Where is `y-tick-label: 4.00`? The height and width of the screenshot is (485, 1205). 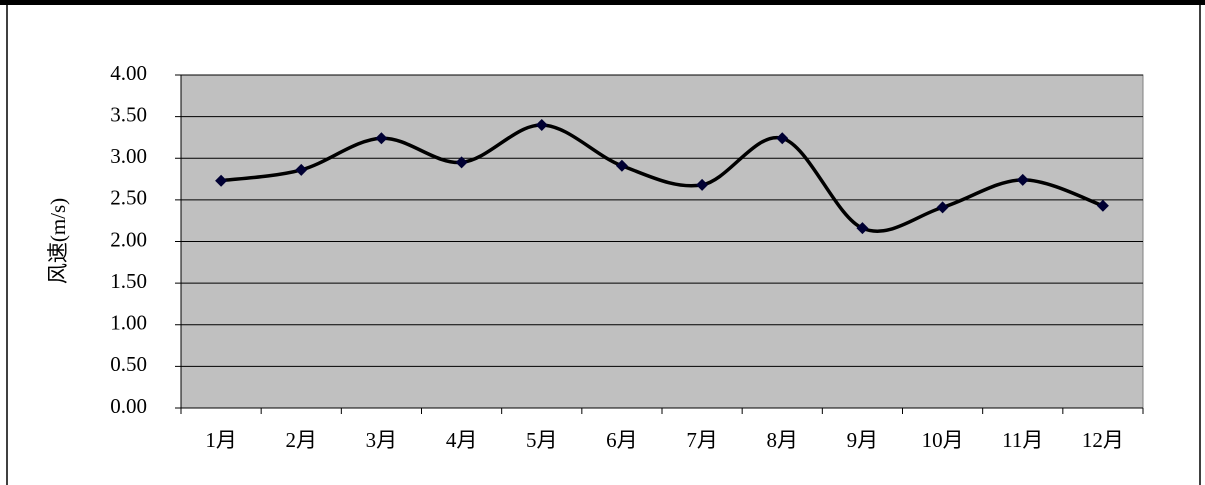 y-tick-label: 4.00 is located at coordinates (128, 73).